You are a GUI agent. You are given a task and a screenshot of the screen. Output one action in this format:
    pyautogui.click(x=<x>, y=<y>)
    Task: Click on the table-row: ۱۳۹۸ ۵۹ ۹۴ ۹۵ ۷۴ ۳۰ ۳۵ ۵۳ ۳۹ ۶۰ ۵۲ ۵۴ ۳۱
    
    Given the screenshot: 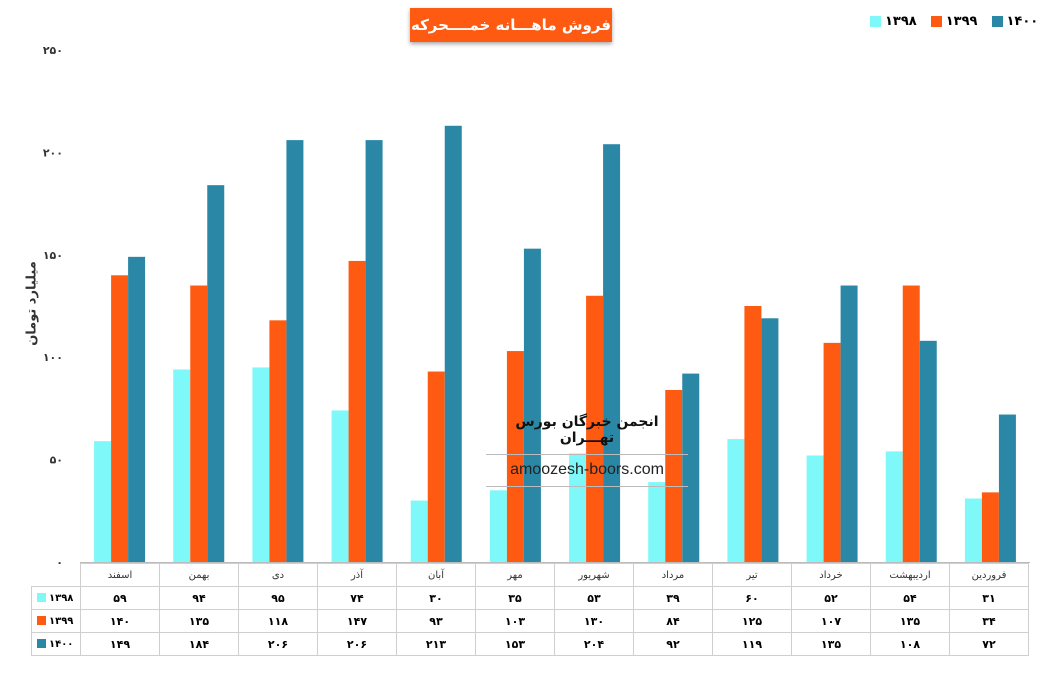 What is the action you would take?
    pyautogui.click(x=530, y=598)
    